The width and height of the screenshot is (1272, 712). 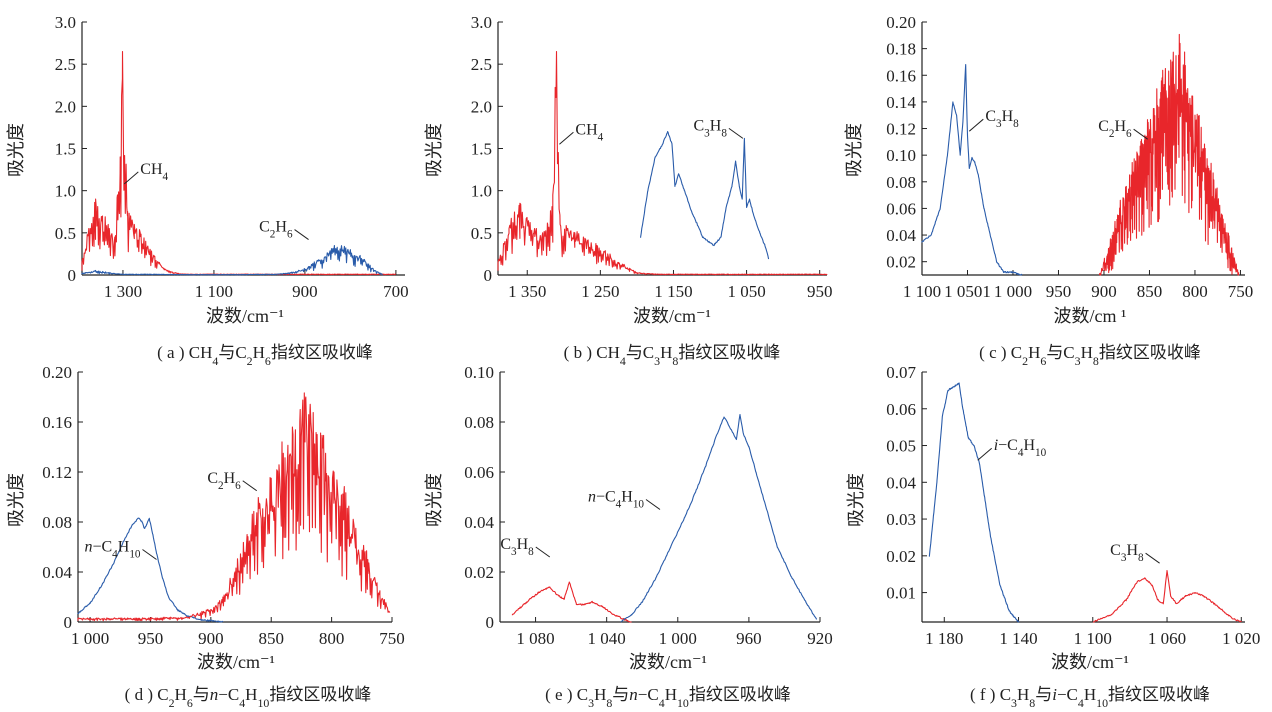 What do you see at coordinates (1104, 291) in the screenshot?
I see `x-tick-label: 900` at bounding box center [1104, 291].